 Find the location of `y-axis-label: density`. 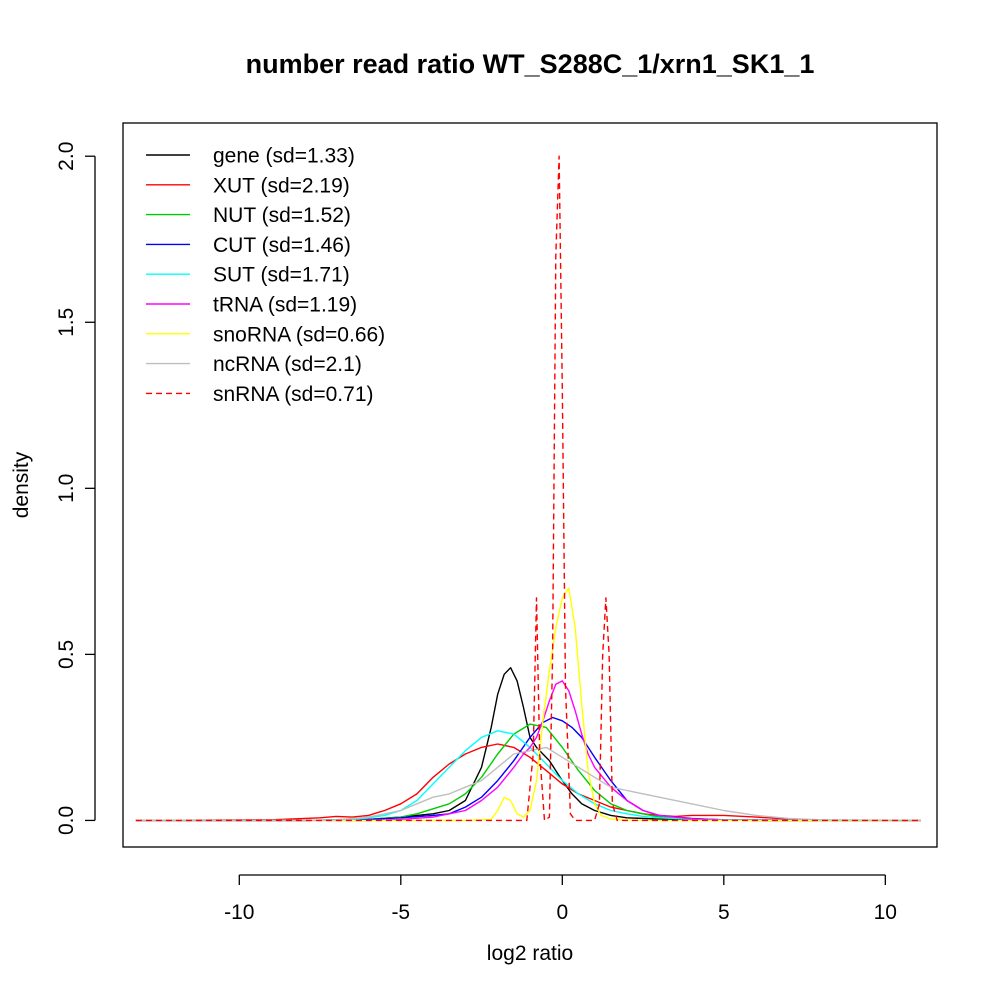

y-axis-label: density is located at coordinates (21, 484).